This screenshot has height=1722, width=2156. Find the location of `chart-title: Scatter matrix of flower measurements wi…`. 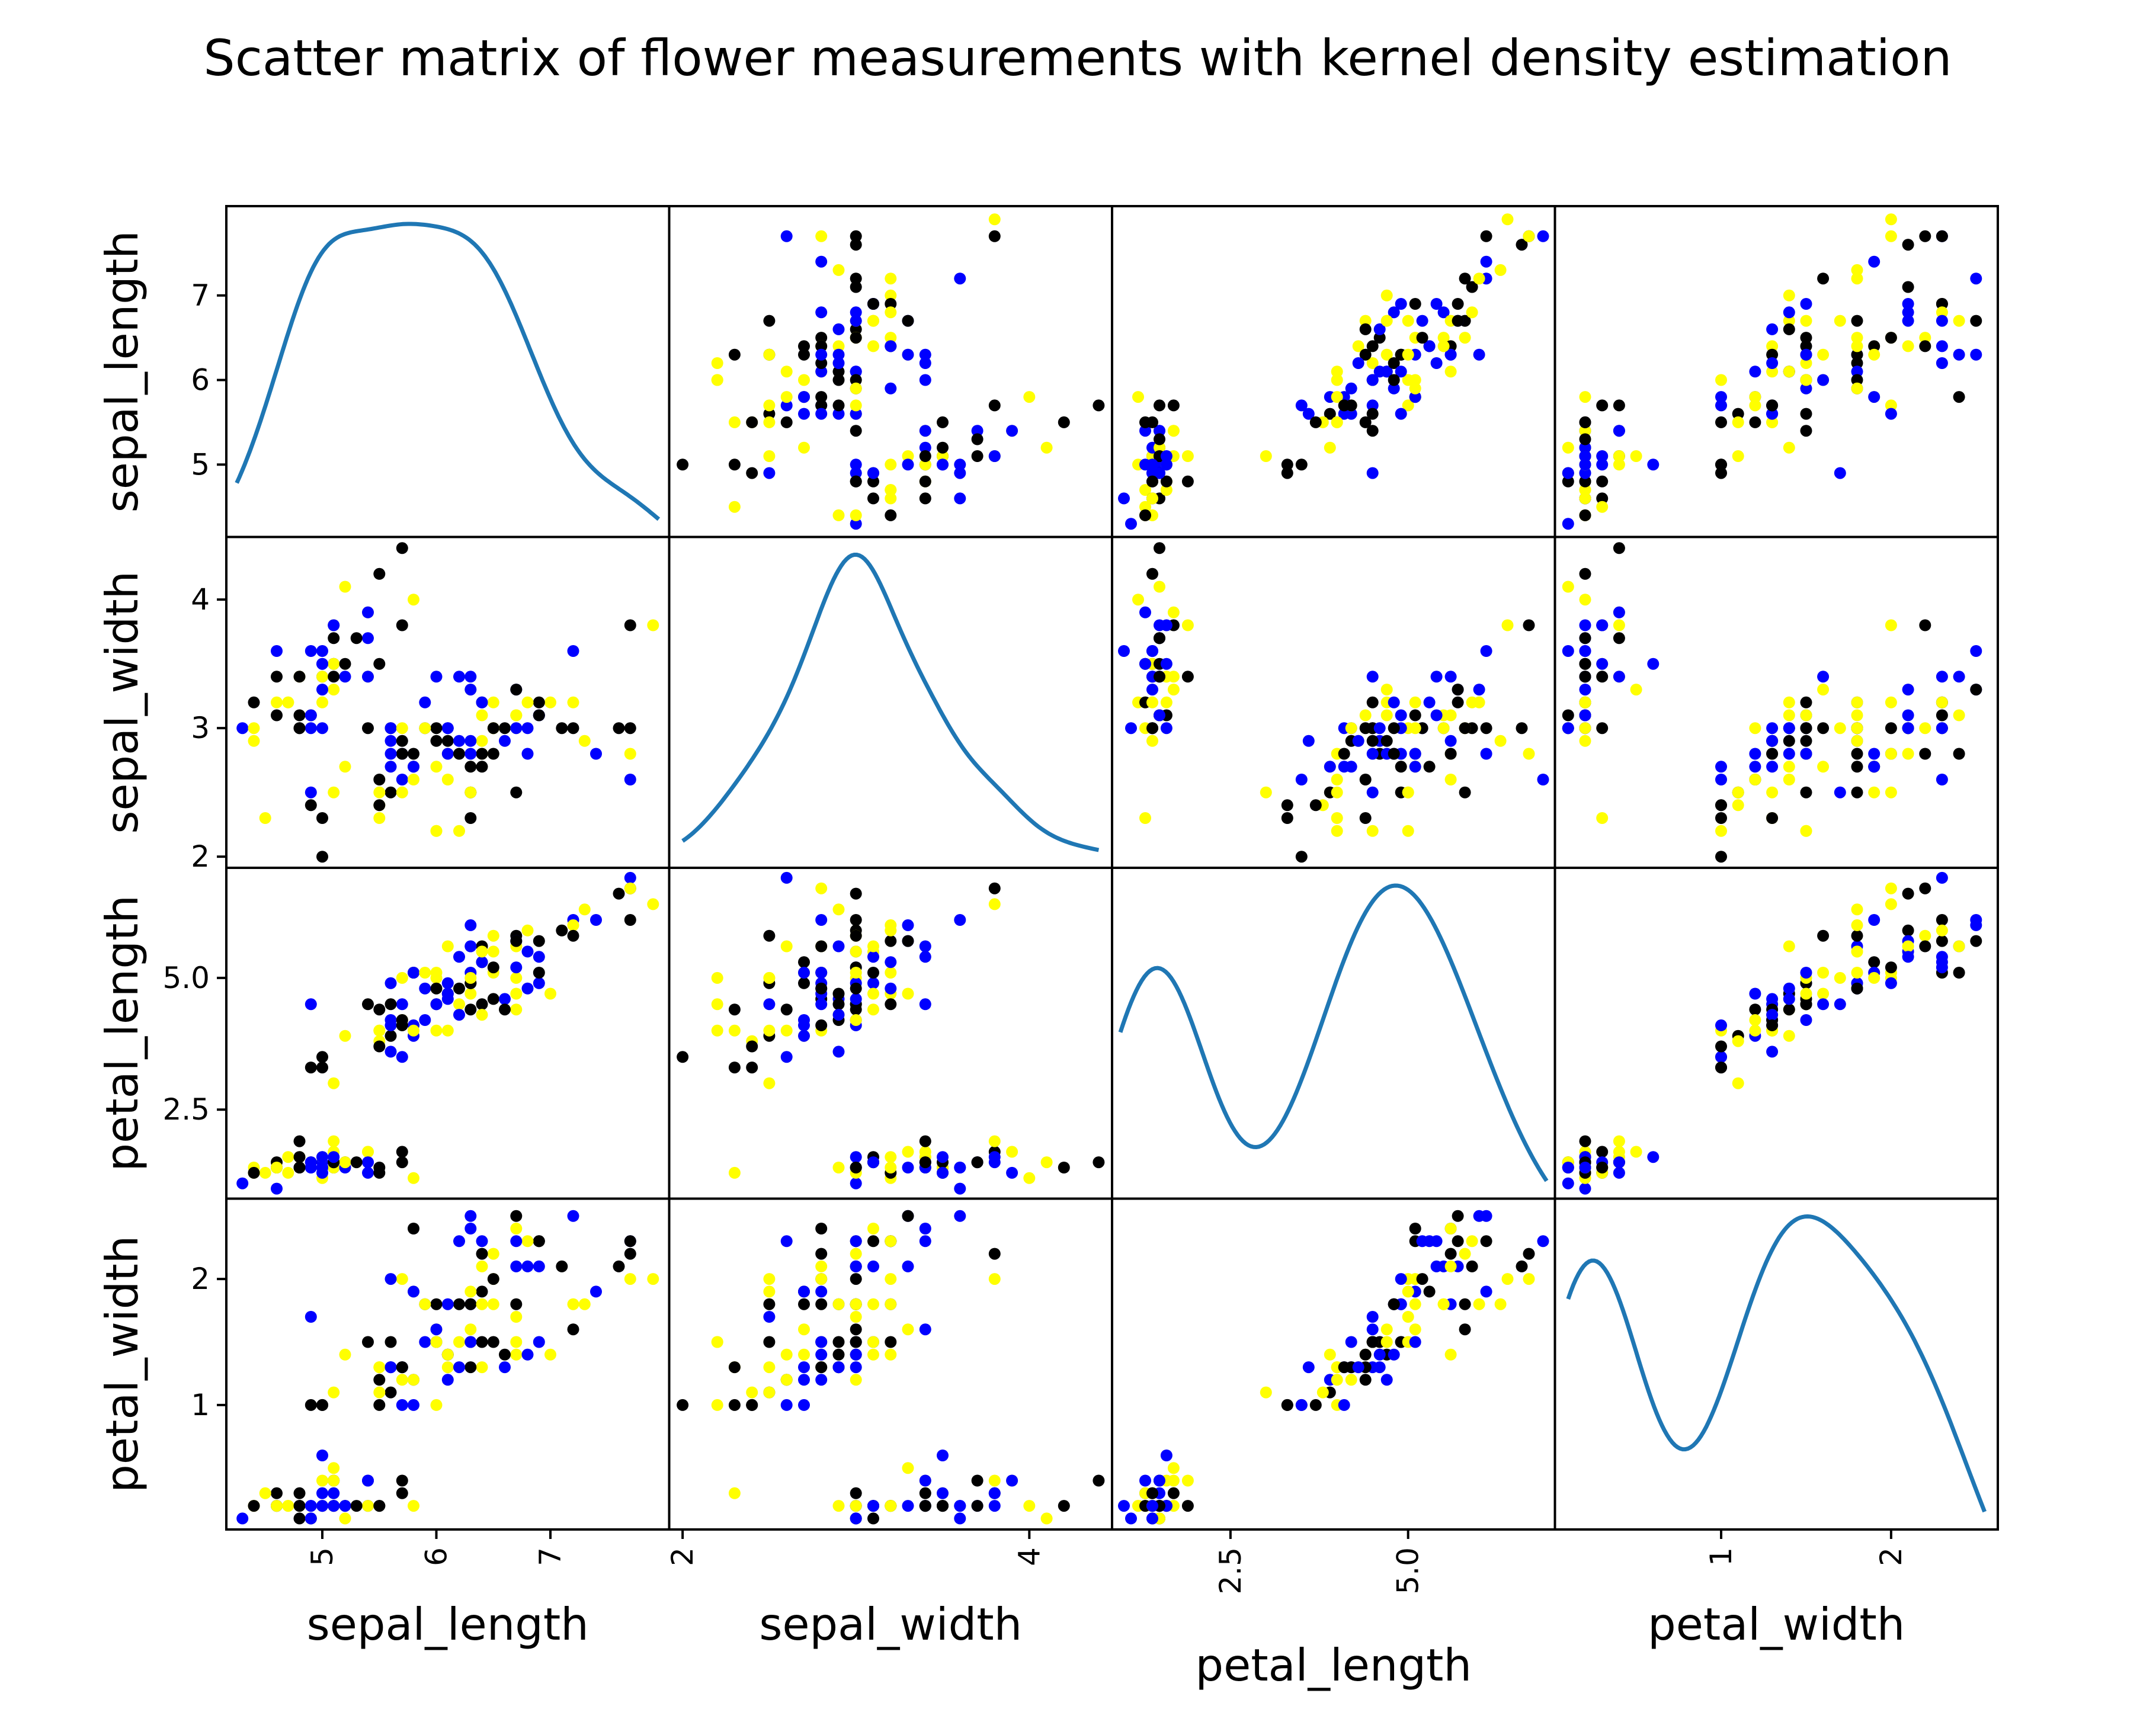

chart-title: Scatter matrix of flower measurements wi… is located at coordinates (1078, 58).